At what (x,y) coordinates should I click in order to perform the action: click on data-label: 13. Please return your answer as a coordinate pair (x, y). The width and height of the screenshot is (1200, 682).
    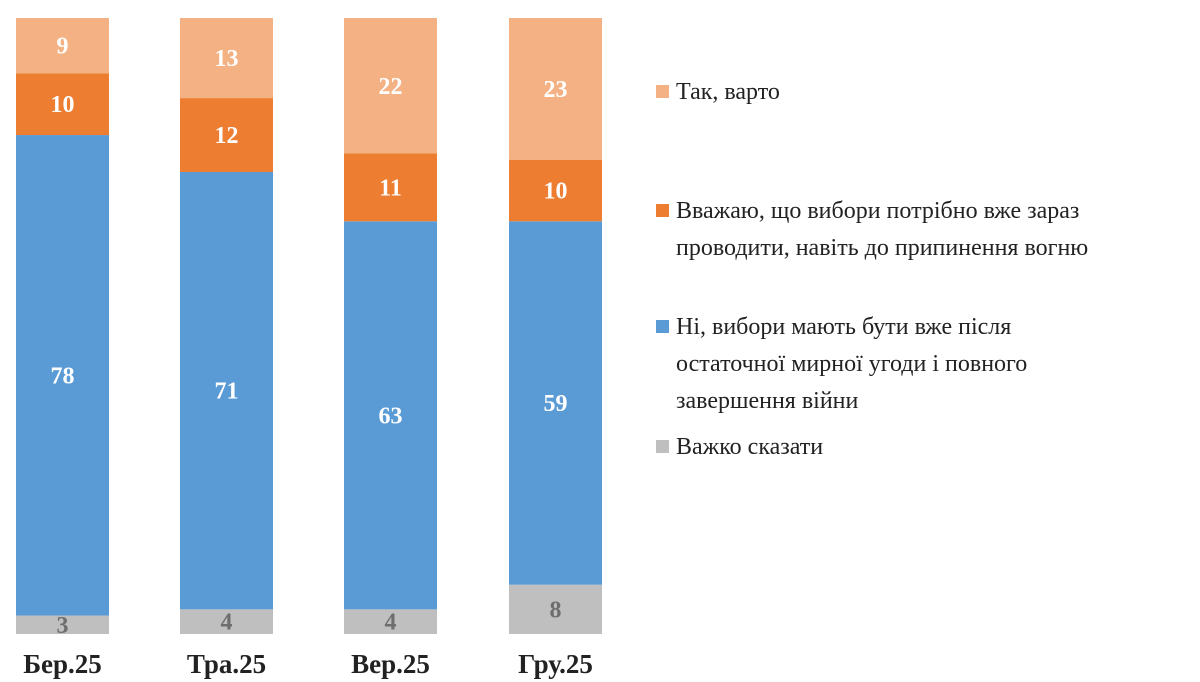
    Looking at the image, I should click on (227, 59).